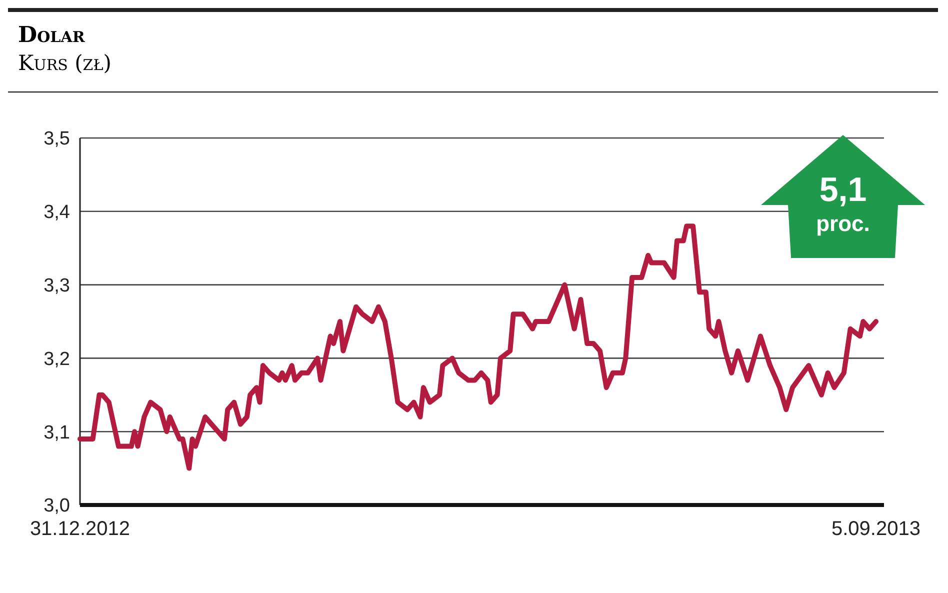 Image resolution: width=948 pixels, height=593 pixels. I want to click on x-tick-label: 5.09.2013, so click(876, 529).